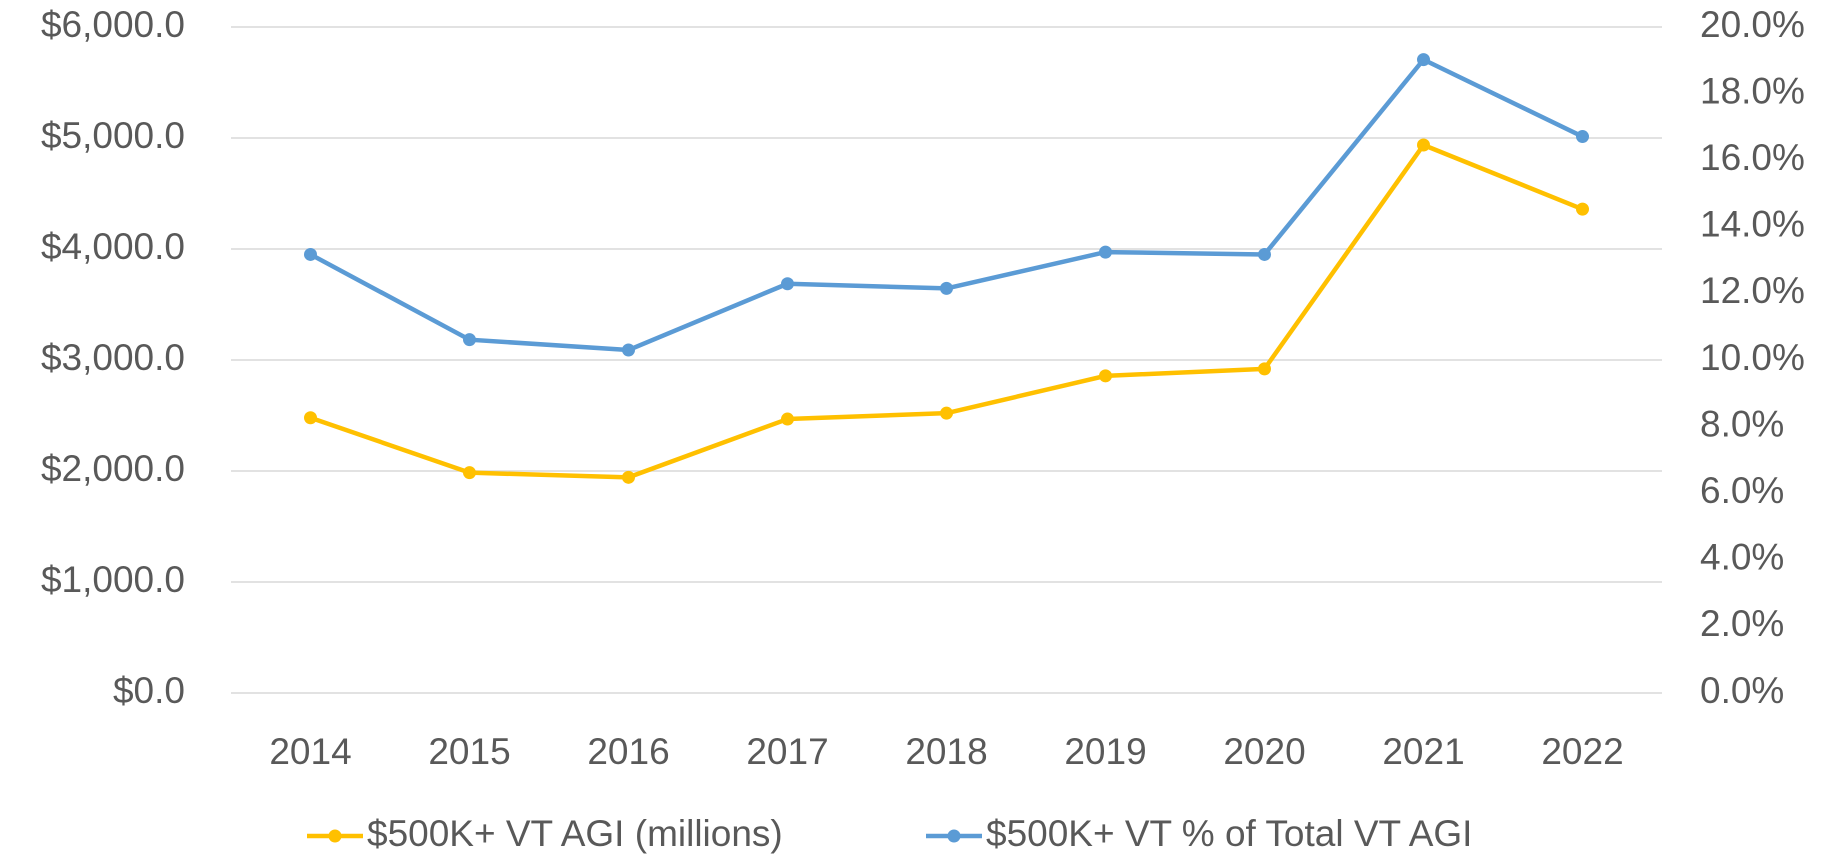  I want to click on y-tick-label: $3,000.0, so click(113, 357).